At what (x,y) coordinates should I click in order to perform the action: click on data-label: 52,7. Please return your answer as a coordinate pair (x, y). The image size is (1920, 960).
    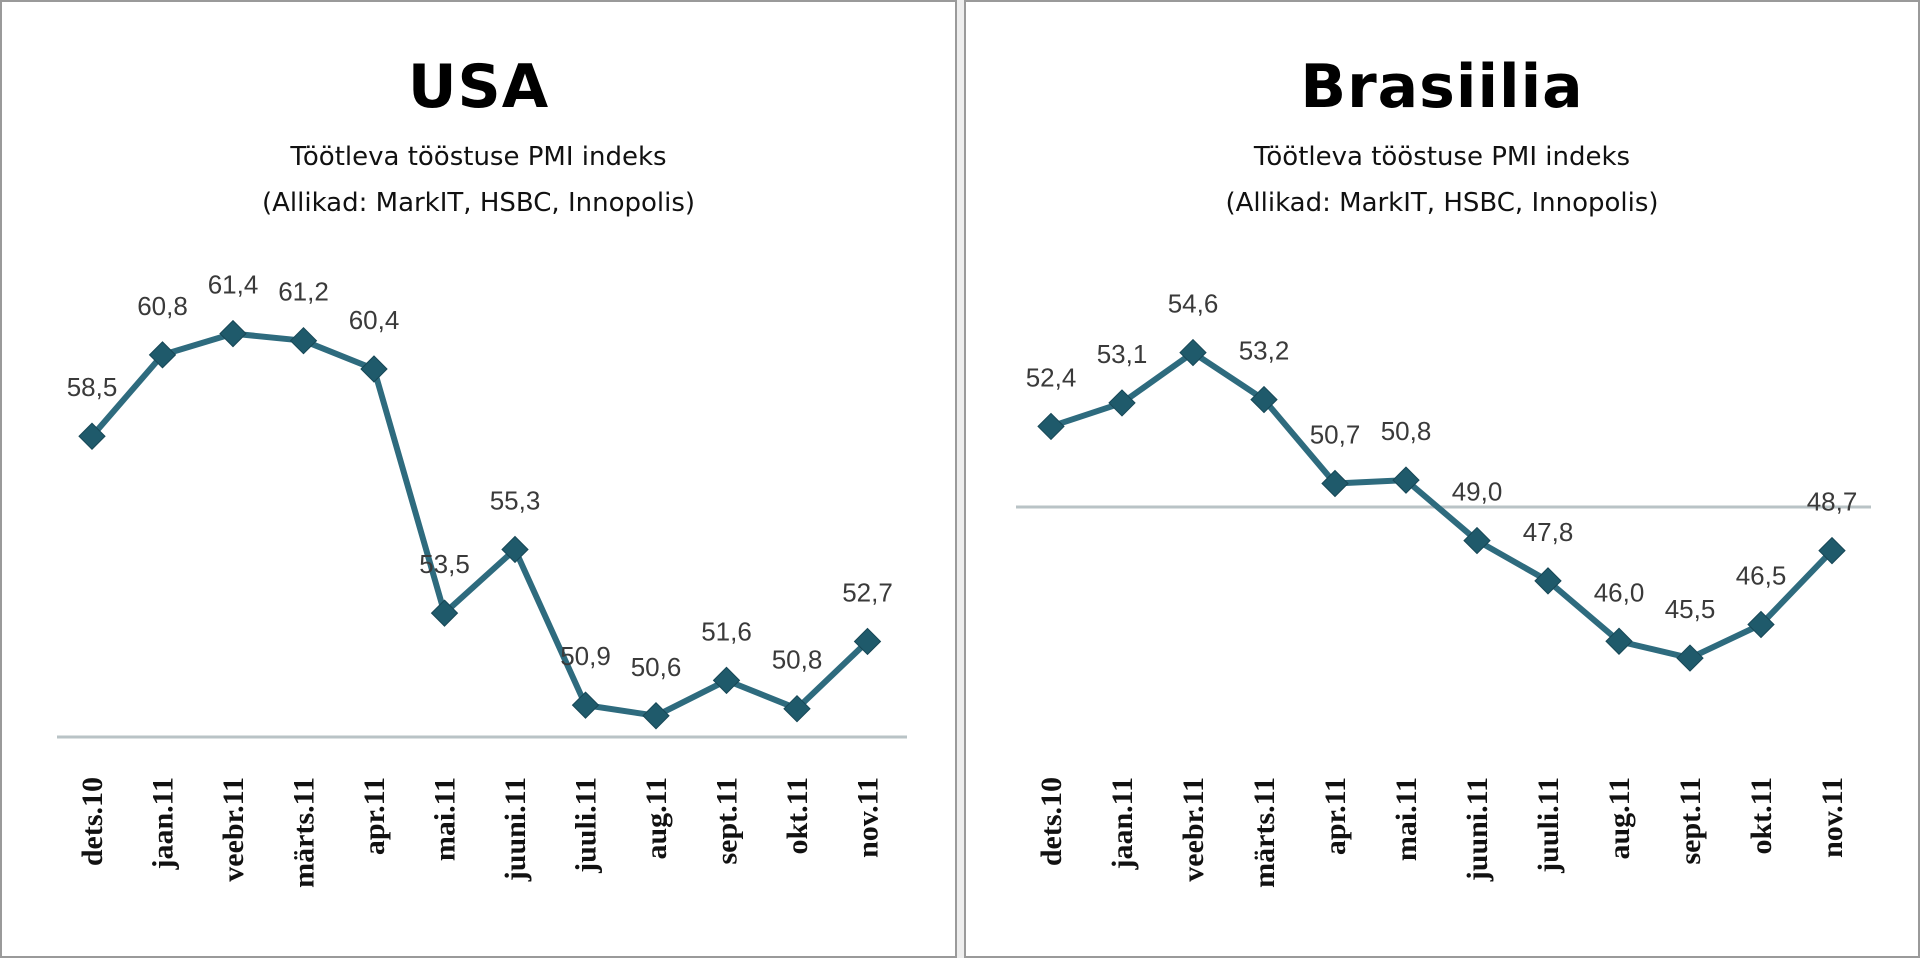
    Looking at the image, I should click on (867, 592).